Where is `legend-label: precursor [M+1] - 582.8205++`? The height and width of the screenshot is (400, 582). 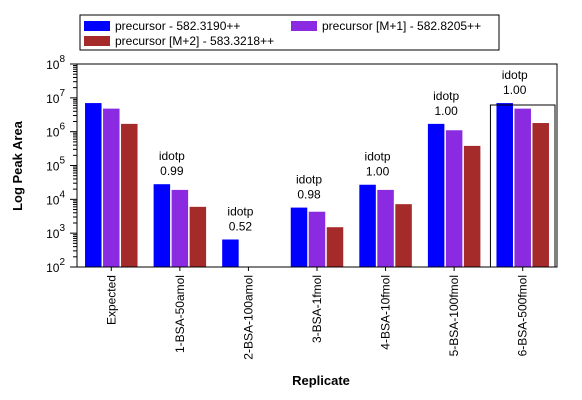 legend-label: precursor [M+1] - 582.8205++ is located at coordinates (401, 26).